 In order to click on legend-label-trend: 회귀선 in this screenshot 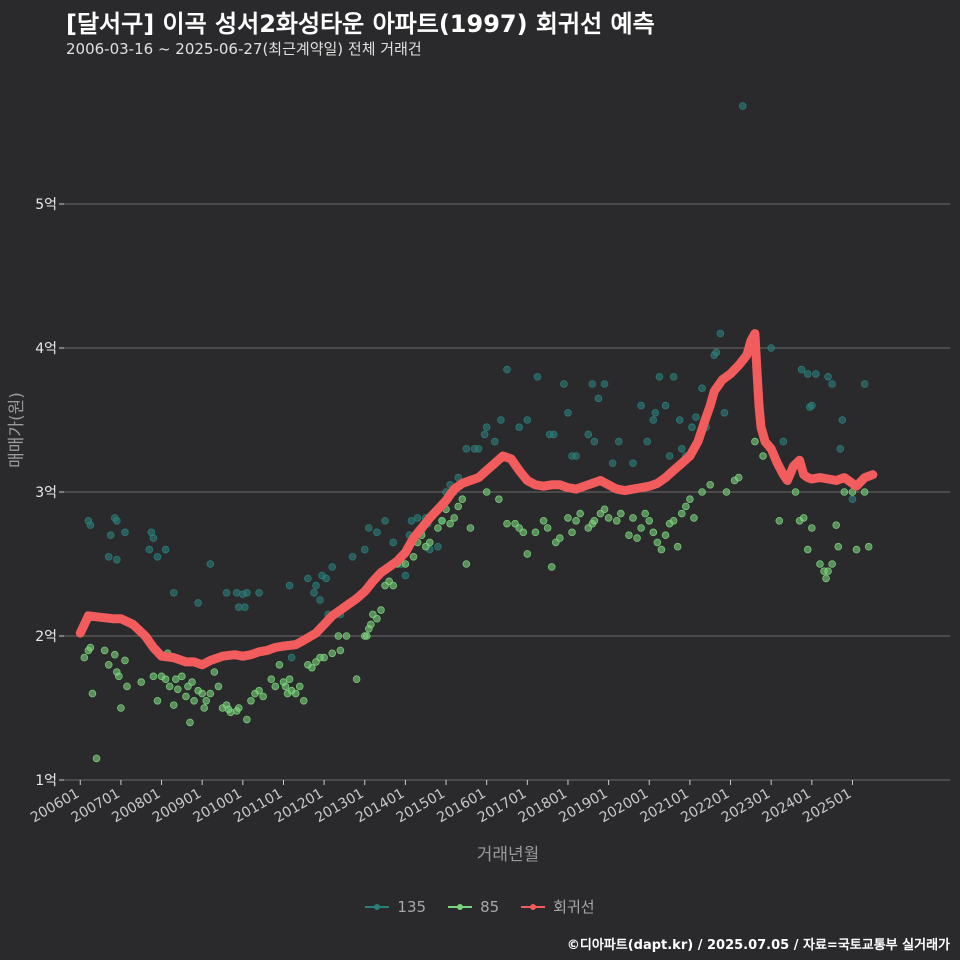, I will do `click(574, 907)`.